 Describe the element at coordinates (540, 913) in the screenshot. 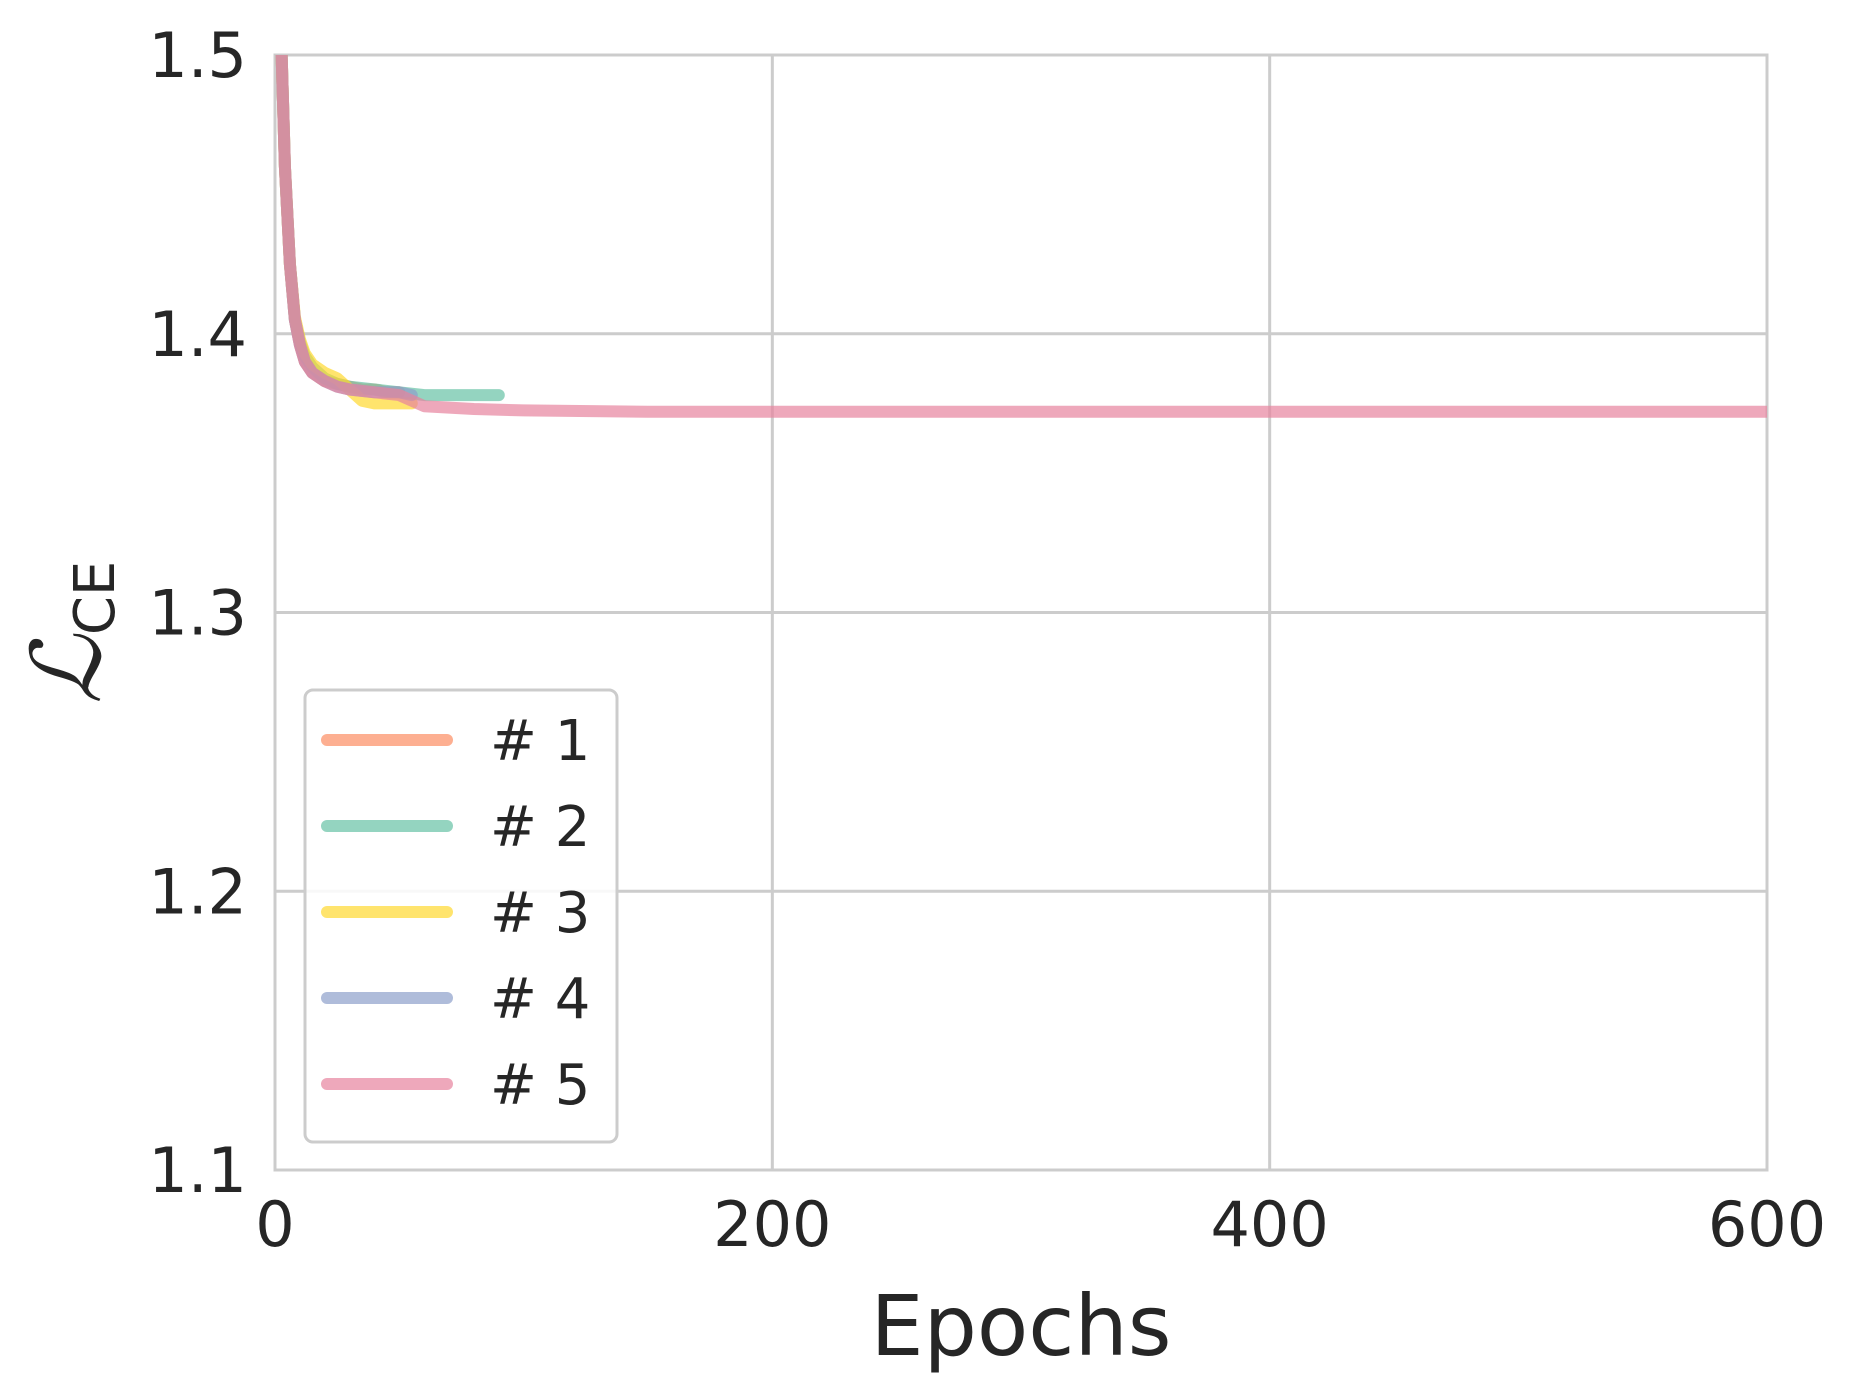

I see `legend-label-3: # 3` at that location.